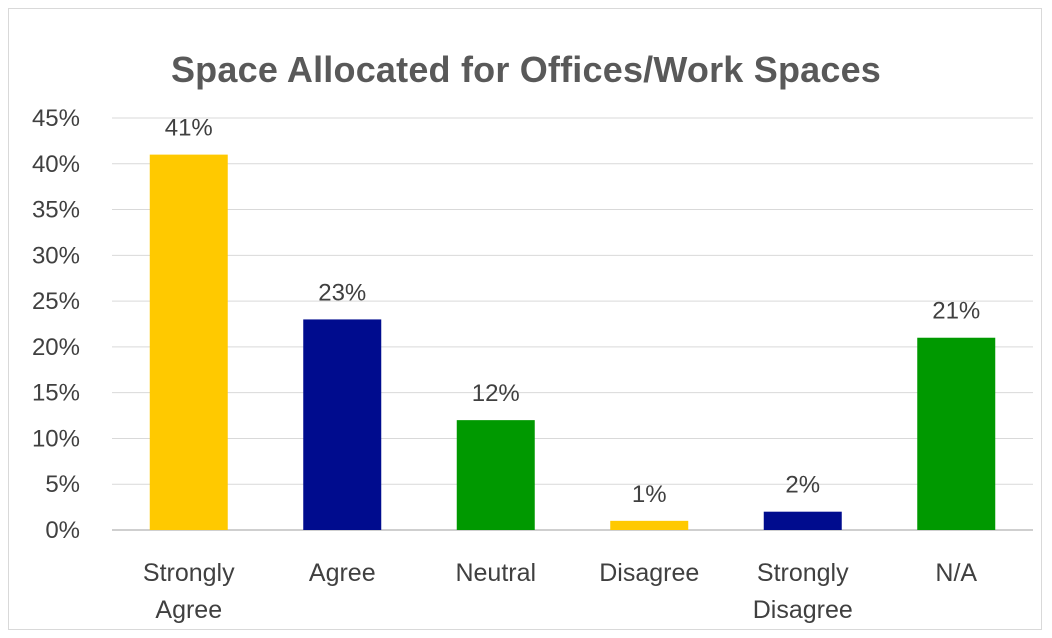  What do you see at coordinates (956, 573) in the screenshot?
I see `category-label: N/A` at bounding box center [956, 573].